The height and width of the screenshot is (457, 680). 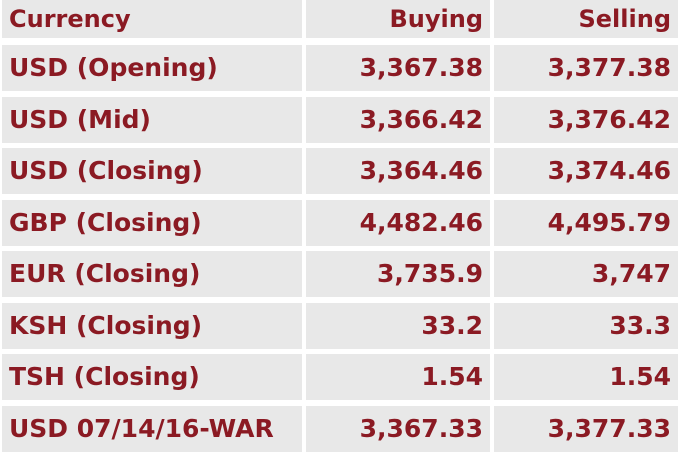 What do you see at coordinates (624, 19) in the screenshot?
I see `header-selling-label: Selling` at bounding box center [624, 19].